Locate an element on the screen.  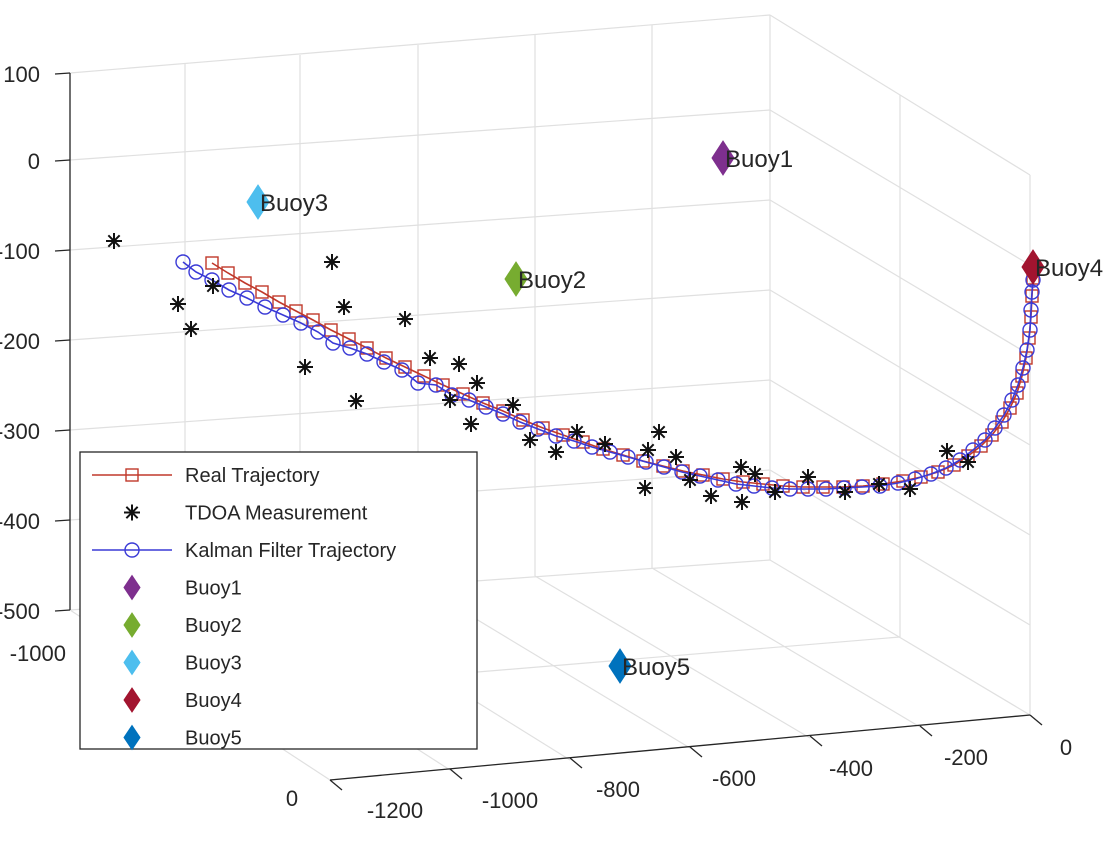
x-tick-label: -1000 is located at coordinates (510, 800).